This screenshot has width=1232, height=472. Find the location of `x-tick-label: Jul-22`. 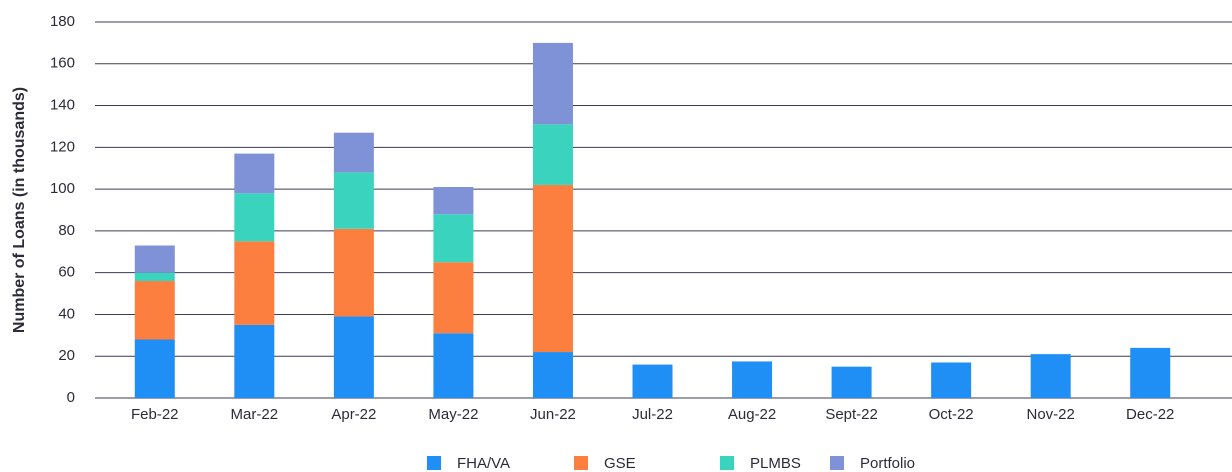

x-tick-label: Jul-22 is located at coordinates (652, 414).